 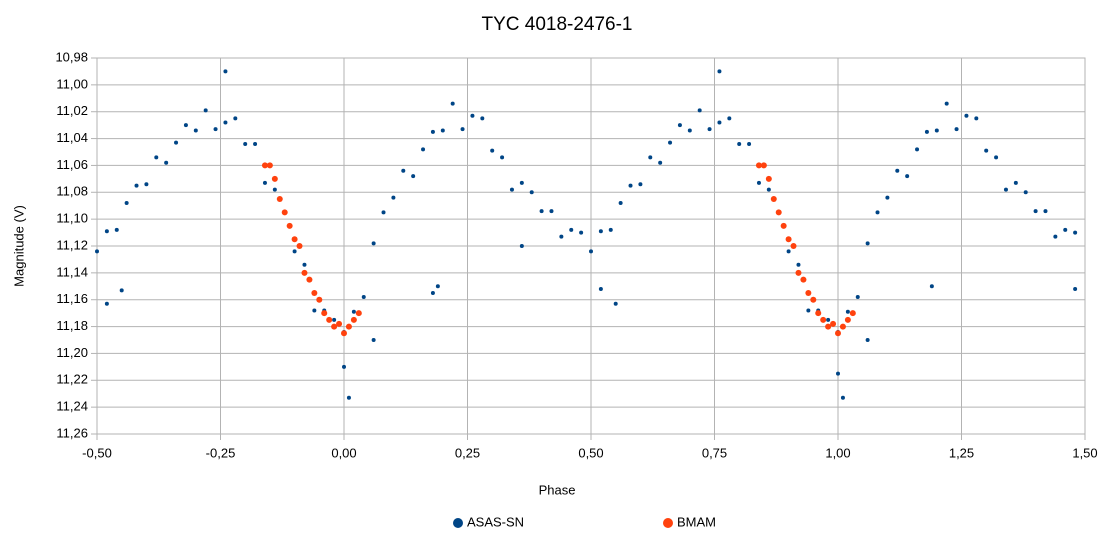 I want to click on x-tick-label: 1,25, so click(x=961, y=452).